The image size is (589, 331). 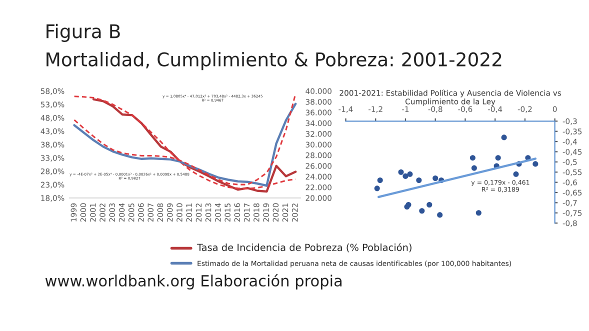 I want to click on text: www.worldbank.org Elaboración propia, so click(x=193, y=282).